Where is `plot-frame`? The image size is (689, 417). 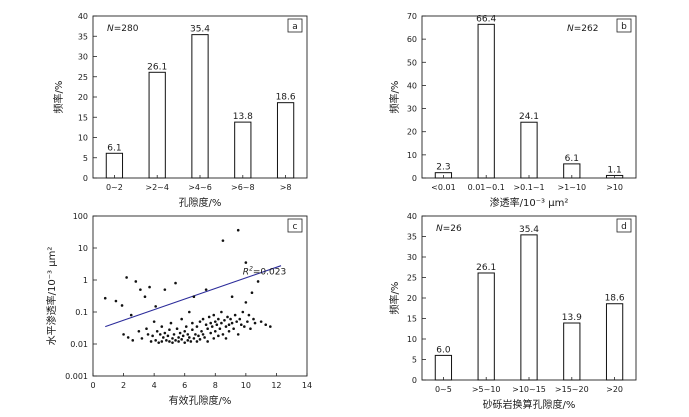
plot-frame is located at coordinates (200, 296).